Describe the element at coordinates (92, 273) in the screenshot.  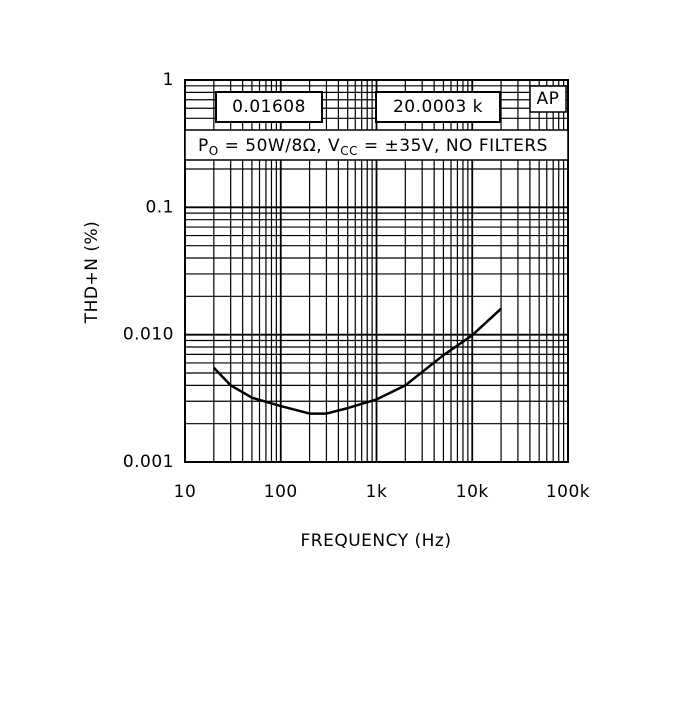
I see `y-axis-label: THD+N (%)` at that location.